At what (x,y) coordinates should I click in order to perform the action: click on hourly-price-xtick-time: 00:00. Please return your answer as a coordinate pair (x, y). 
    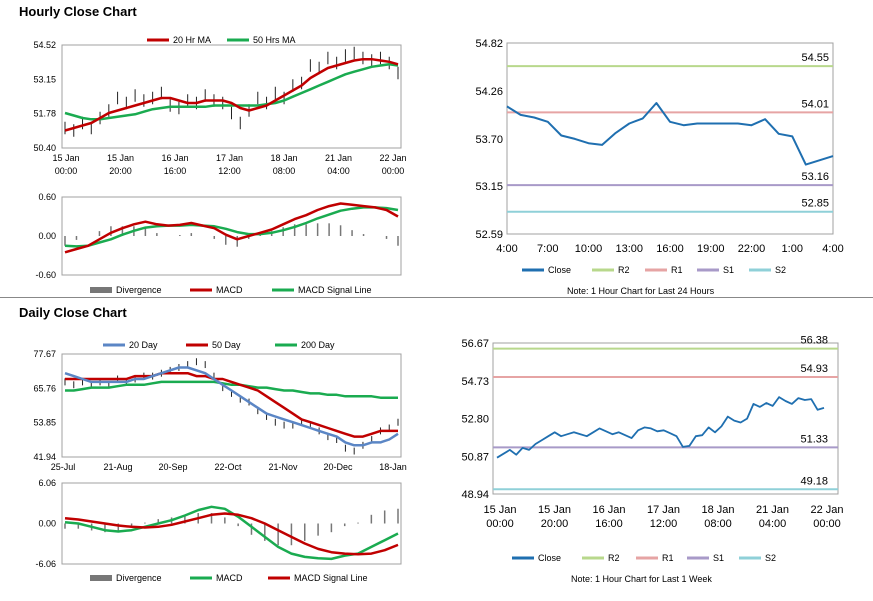
    Looking at the image, I should click on (393, 171).